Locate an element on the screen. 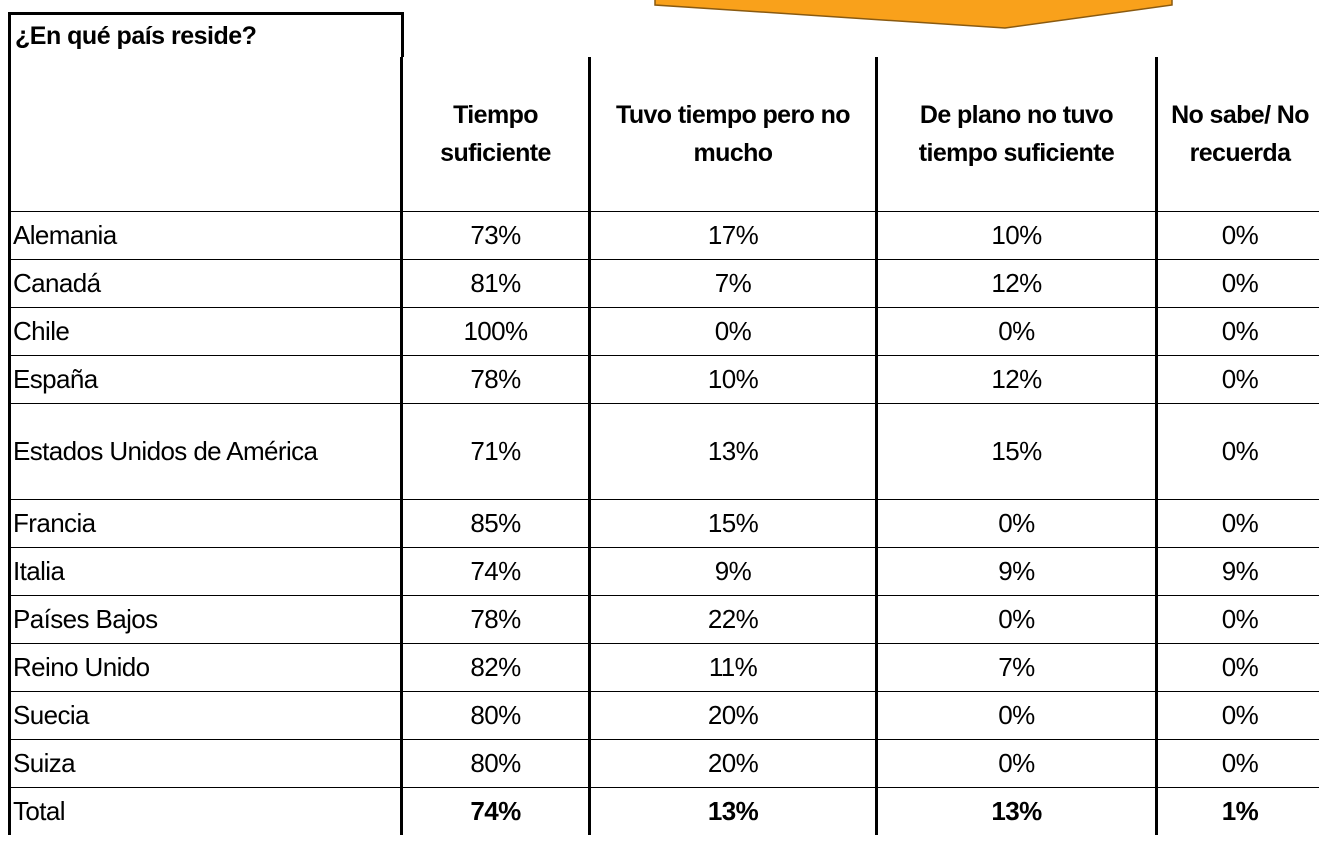 Image resolution: width=1319 pixels, height=841 pixels. row-label: Suiza is located at coordinates (205, 763).